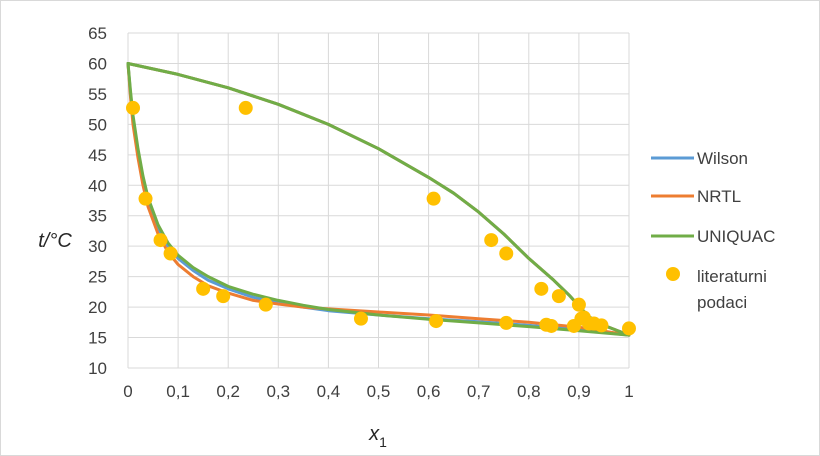 The width and height of the screenshot is (820, 456). I want to click on y-tick-label: 15, so click(97, 338).